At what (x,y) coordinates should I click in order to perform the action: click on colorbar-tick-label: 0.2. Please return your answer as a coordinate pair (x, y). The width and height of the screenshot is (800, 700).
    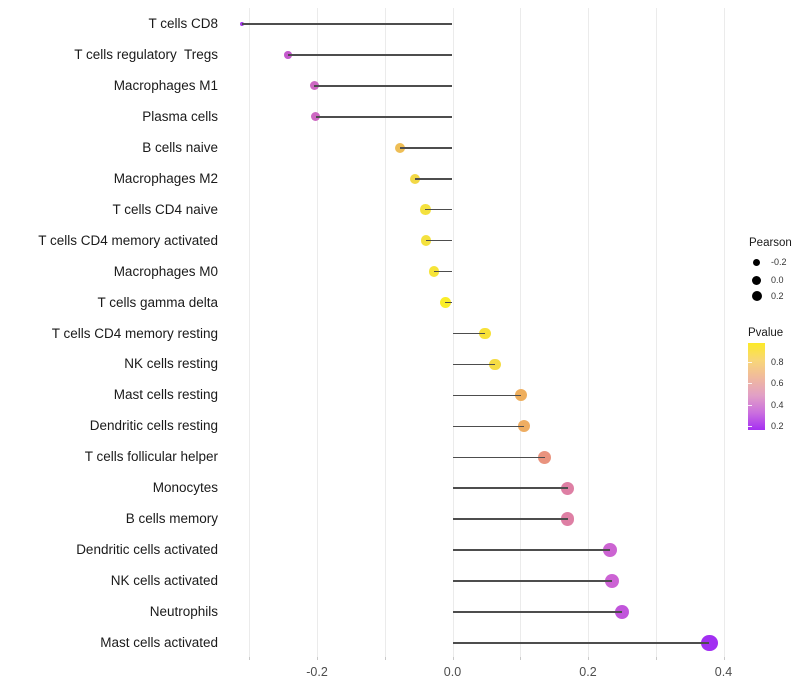
    Looking at the image, I should click on (777, 425).